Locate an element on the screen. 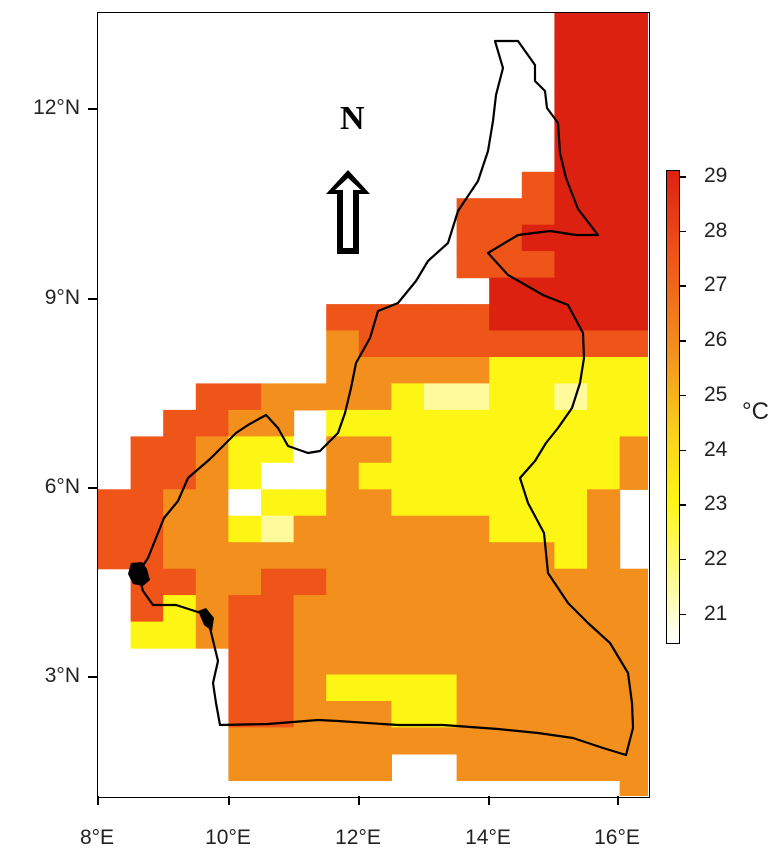 This screenshot has width=768, height=866. colorbar-tick-label: 27 is located at coordinates (716, 285).